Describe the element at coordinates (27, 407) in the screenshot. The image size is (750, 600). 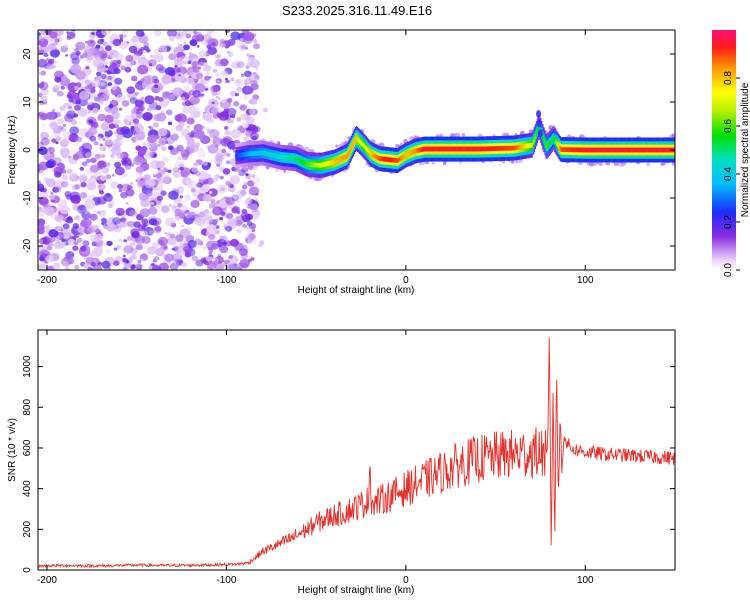
I see `y-tick-label: 800` at that location.